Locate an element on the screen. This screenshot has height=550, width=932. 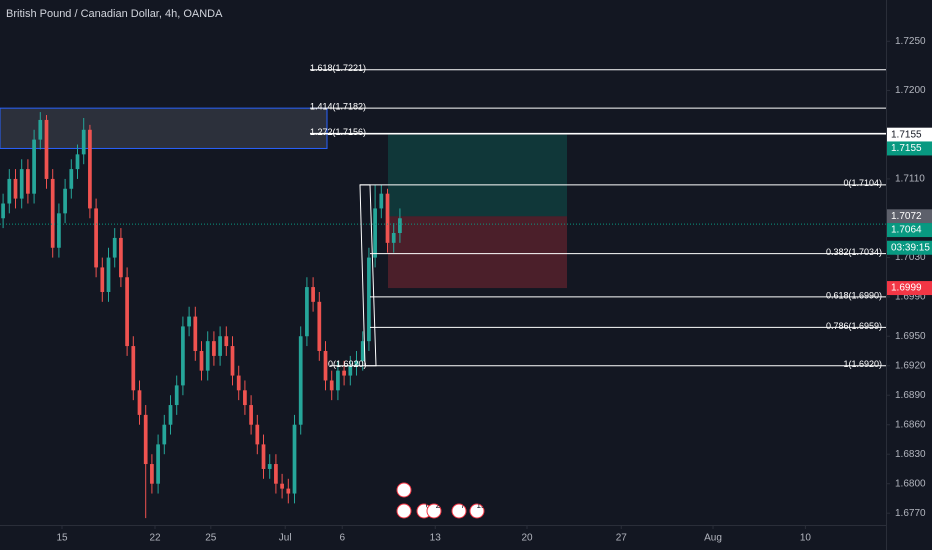
x-tick-label: 6 is located at coordinates (342, 538).